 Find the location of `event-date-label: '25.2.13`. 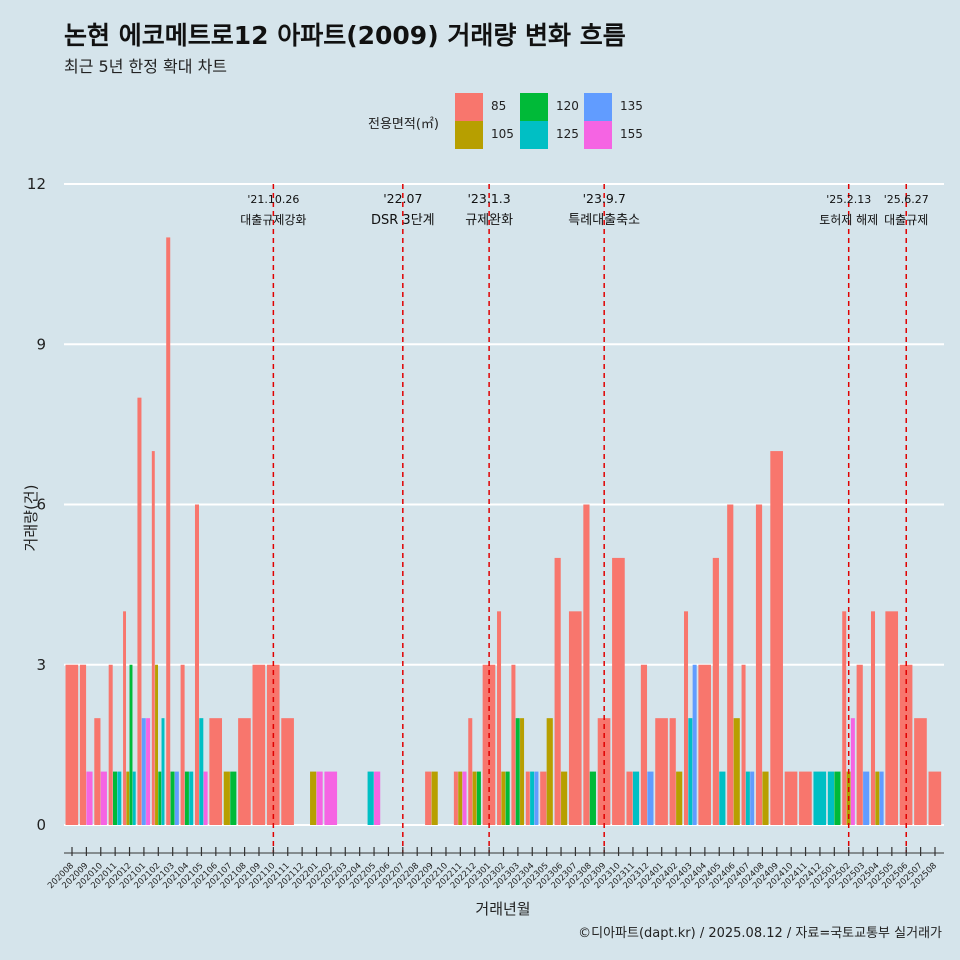

event-date-label: '25.2.13 is located at coordinates (848, 199).